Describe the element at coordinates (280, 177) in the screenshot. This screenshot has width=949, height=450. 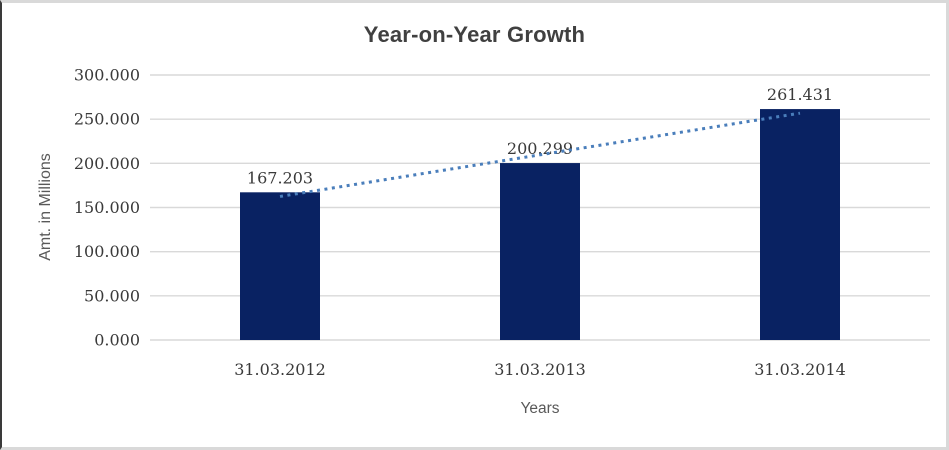
I see `bar-data-label: 167.203` at that location.